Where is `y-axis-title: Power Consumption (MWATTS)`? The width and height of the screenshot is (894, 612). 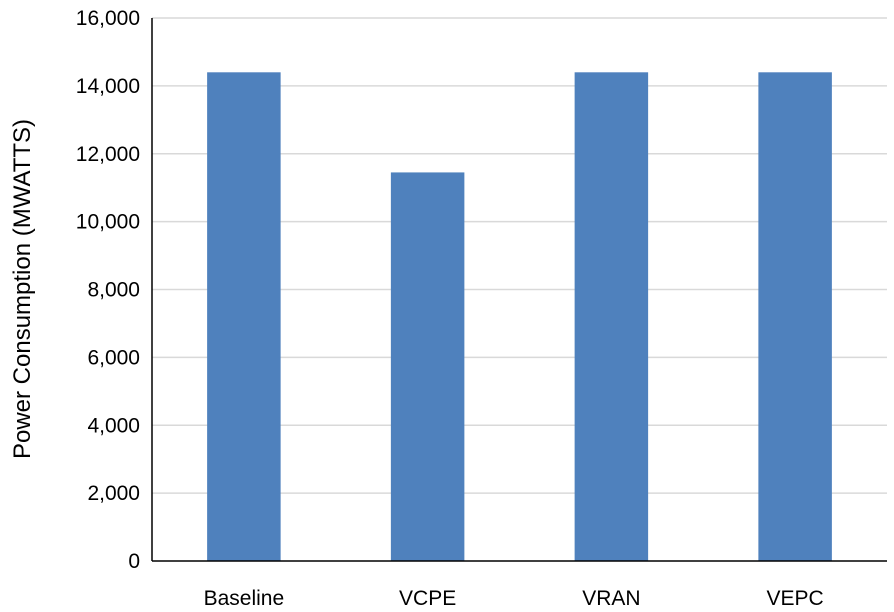
y-axis-title: Power Consumption (MWATTS) is located at coordinates (22, 289).